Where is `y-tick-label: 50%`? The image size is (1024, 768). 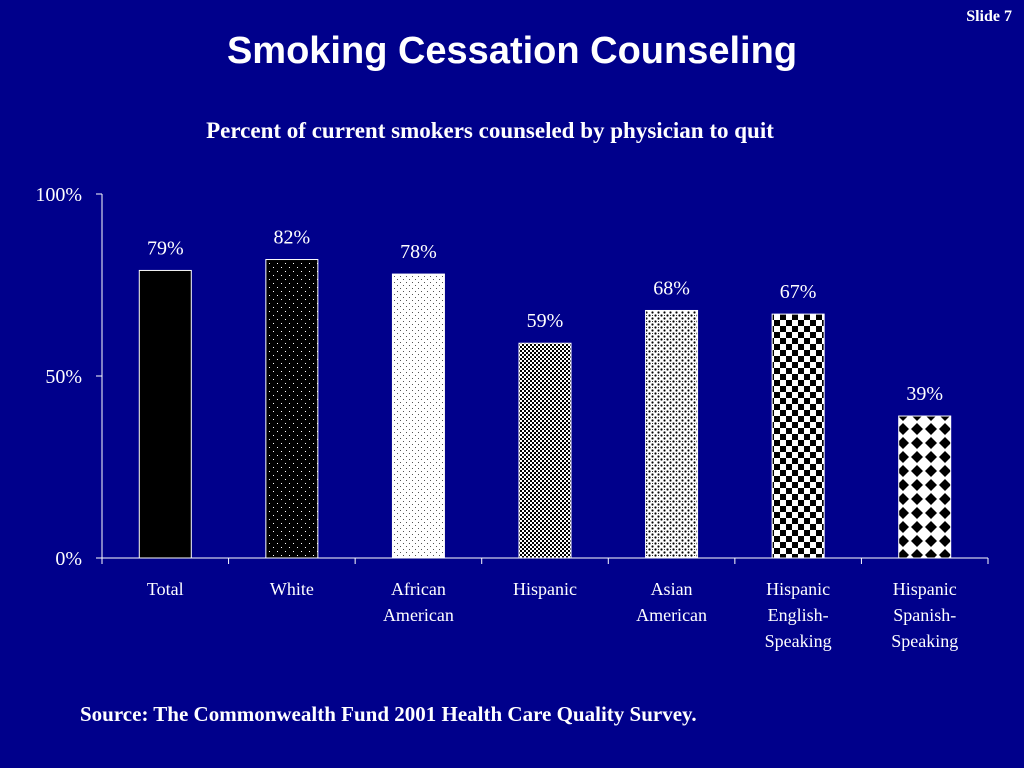
y-tick-label: 50% is located at coordinates (63, 377).